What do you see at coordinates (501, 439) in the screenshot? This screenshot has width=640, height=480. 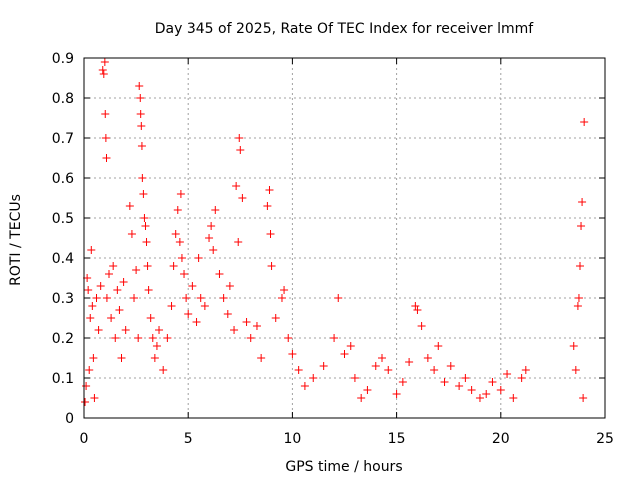 I see `x-tick-label: 20` at bounding box center [501, 439].